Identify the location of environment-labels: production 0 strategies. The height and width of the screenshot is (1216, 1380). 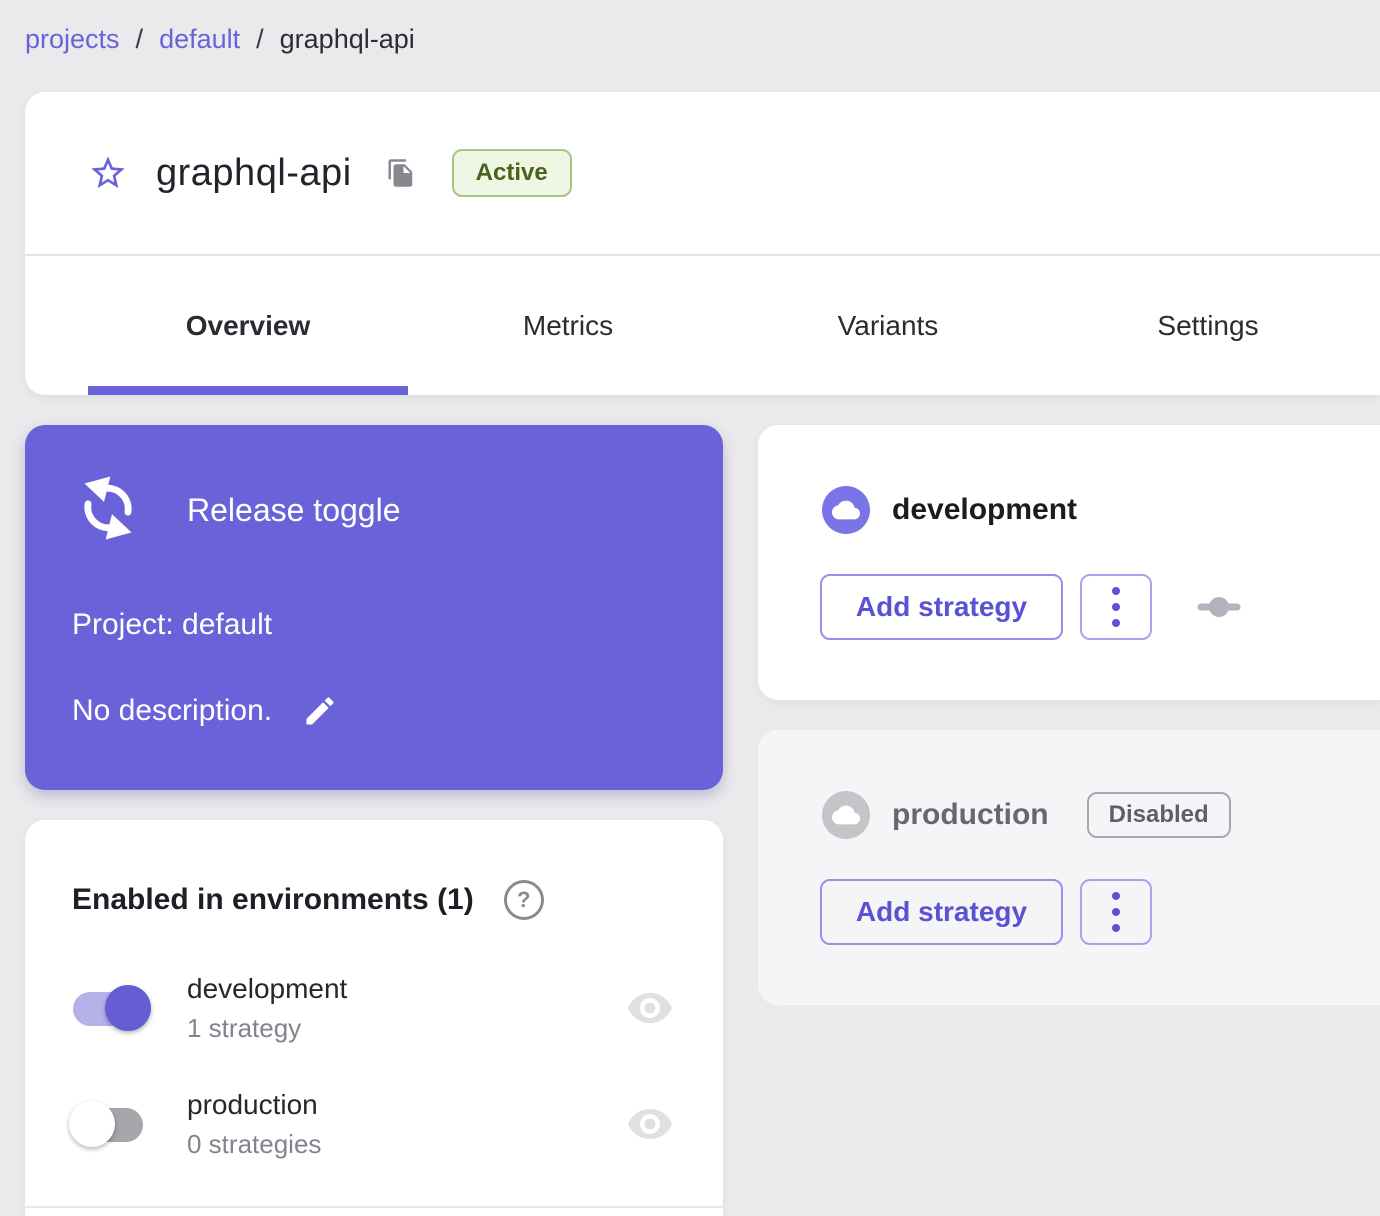
(254, 1124).